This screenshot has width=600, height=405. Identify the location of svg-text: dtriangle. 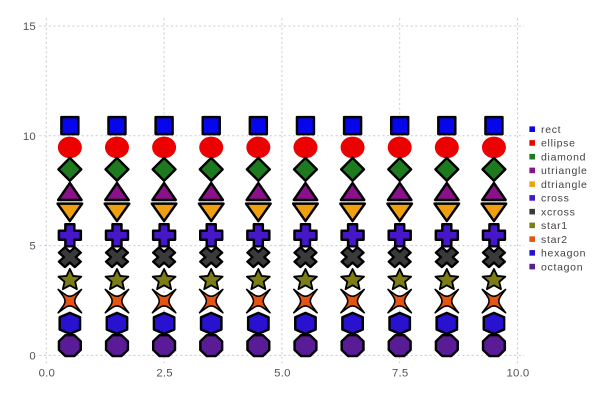
(564, 185).